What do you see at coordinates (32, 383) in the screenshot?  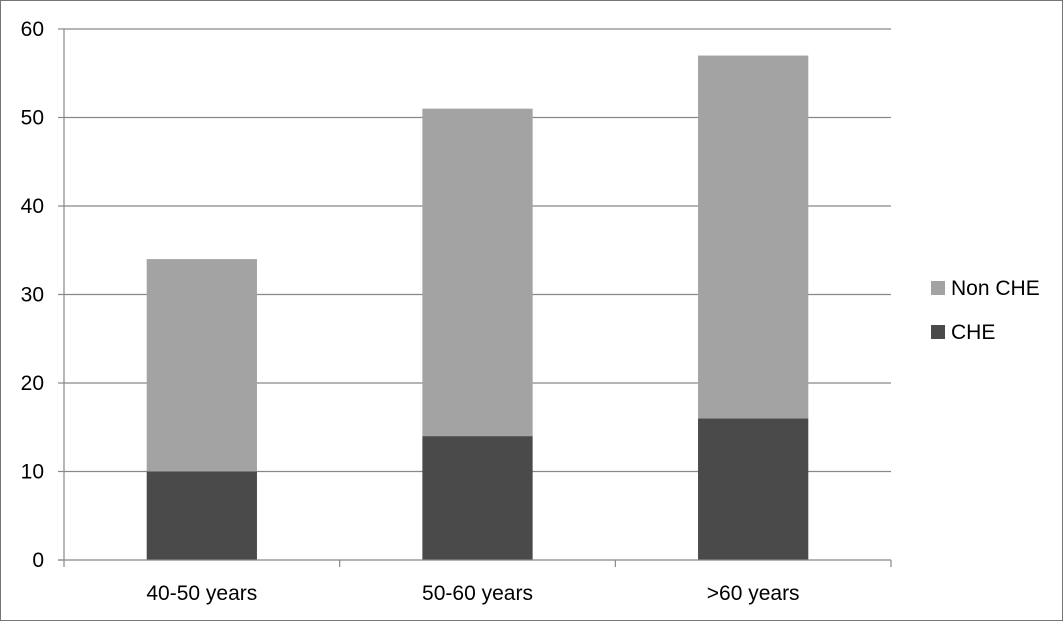 I see `y-tick-label: 20` at bounding box center [32, 383].